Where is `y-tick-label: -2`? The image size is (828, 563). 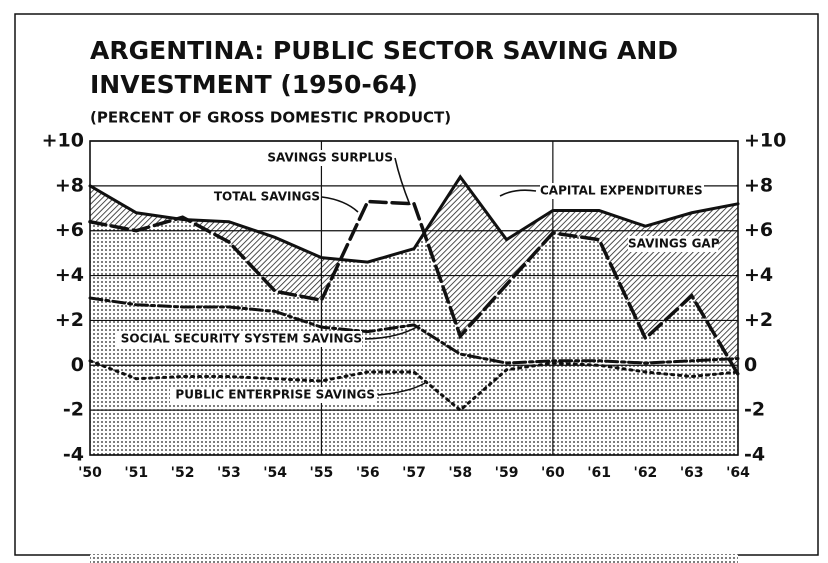 y-tick-label: -2 is located at coordinates (73, 410).